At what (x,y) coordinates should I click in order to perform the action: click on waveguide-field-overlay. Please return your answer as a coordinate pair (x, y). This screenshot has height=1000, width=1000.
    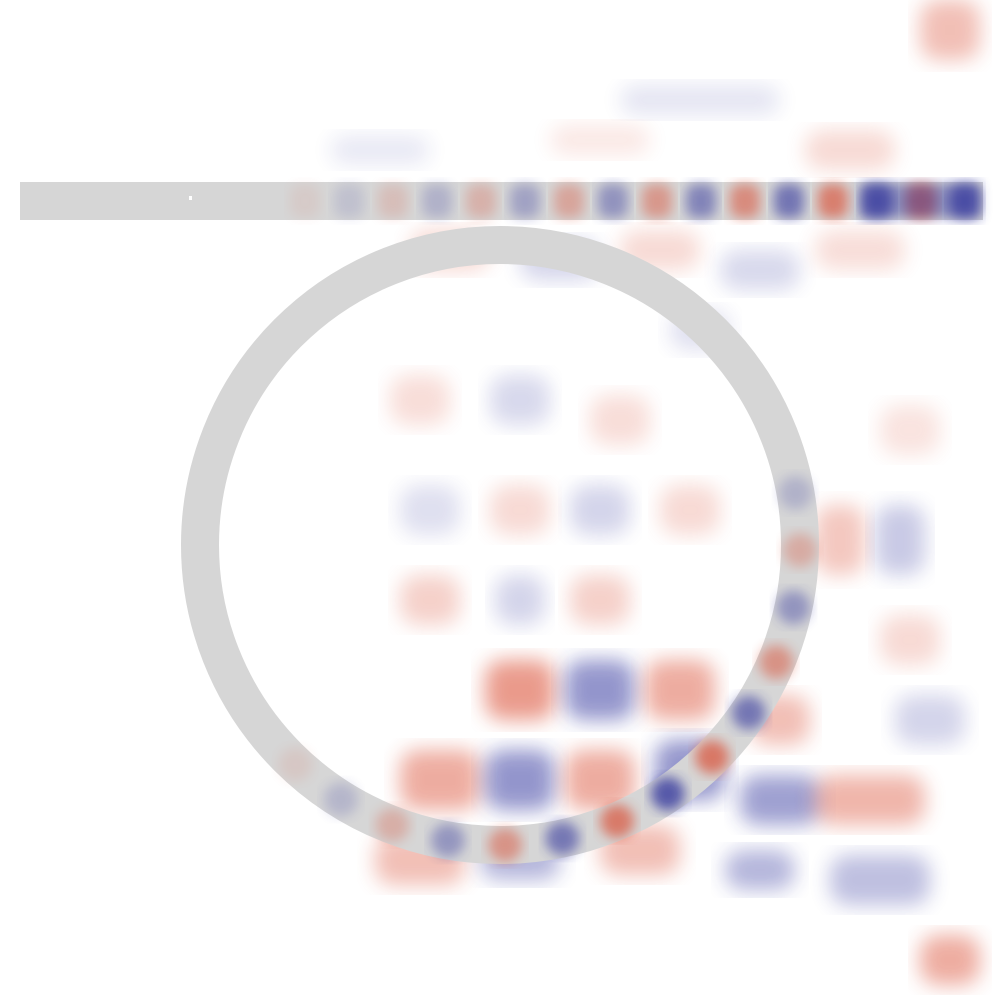
    Looking at the image, I should click on (635, 201).